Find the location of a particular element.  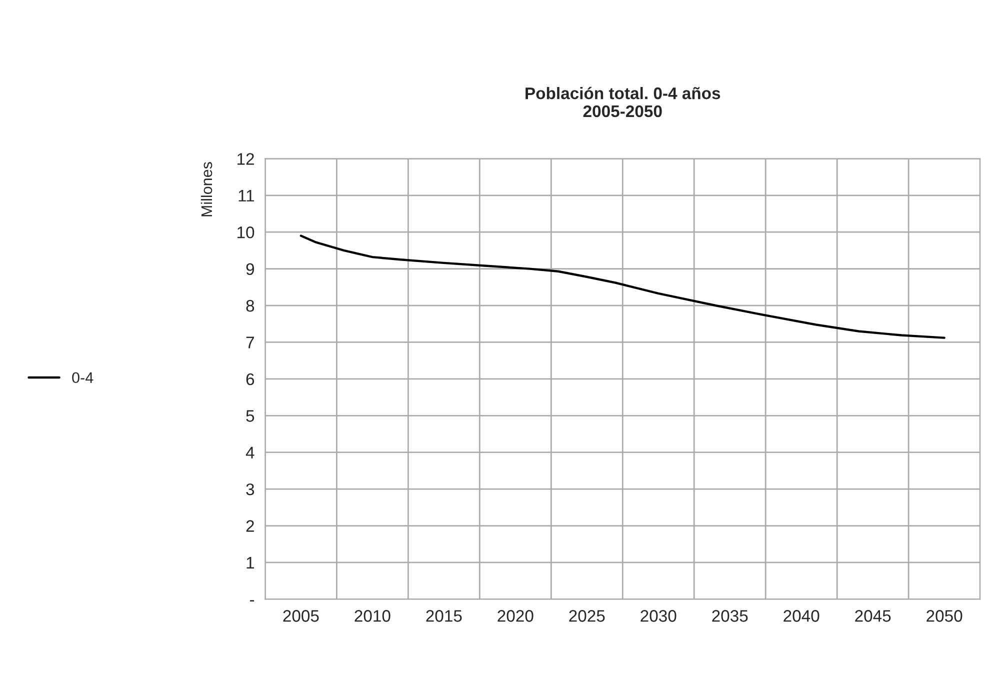

y-tick-label: 6 is located at coordinates (250, 379).